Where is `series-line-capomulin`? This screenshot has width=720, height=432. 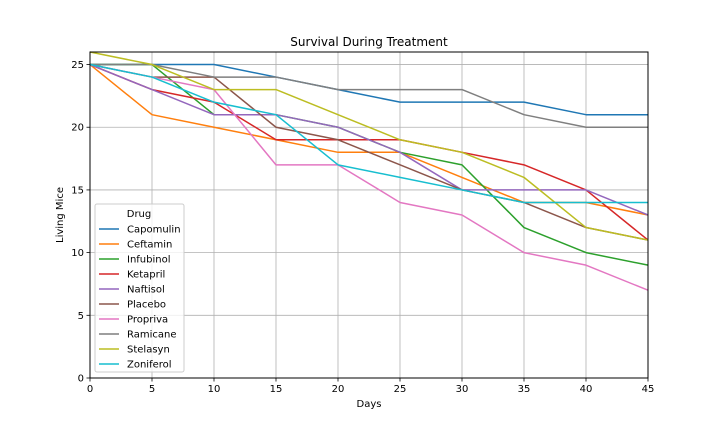 series-line-capomulin is located at coordinates (369, 89).